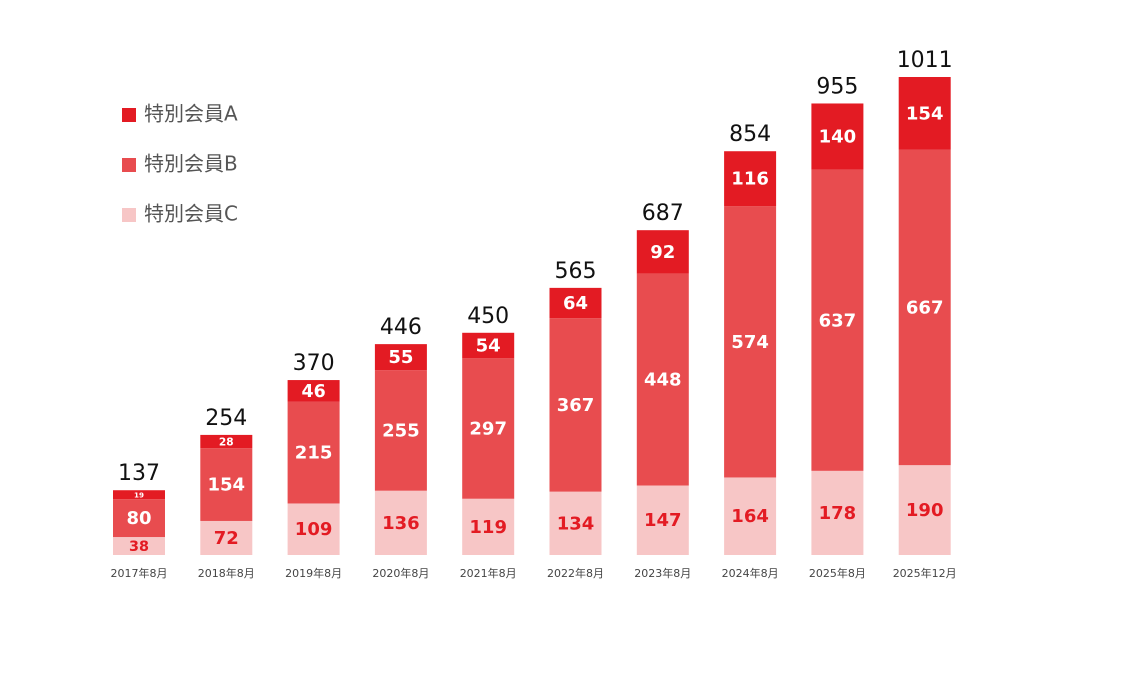 This screenshot has width=1125, height=675. I want to click on value-label: 109, so click(314, 529).